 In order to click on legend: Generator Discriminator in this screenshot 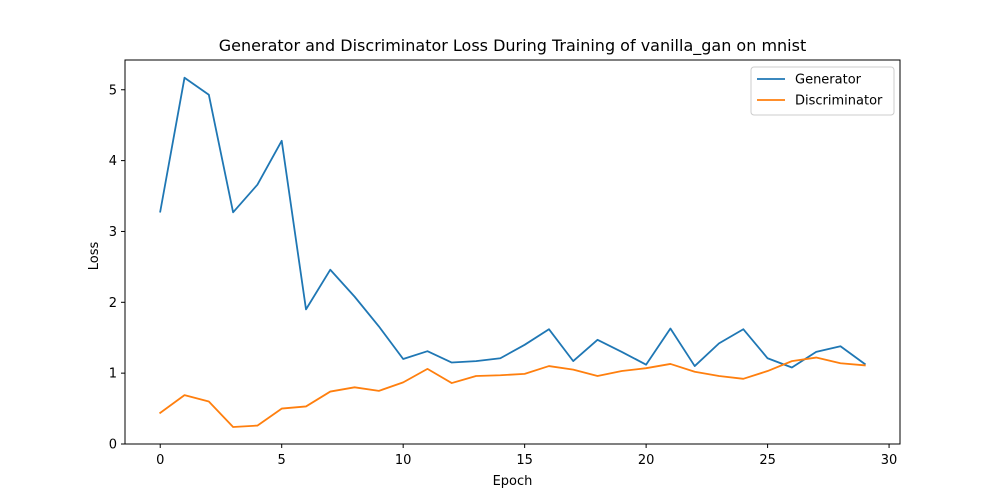, I will do `click(822, 91)`.